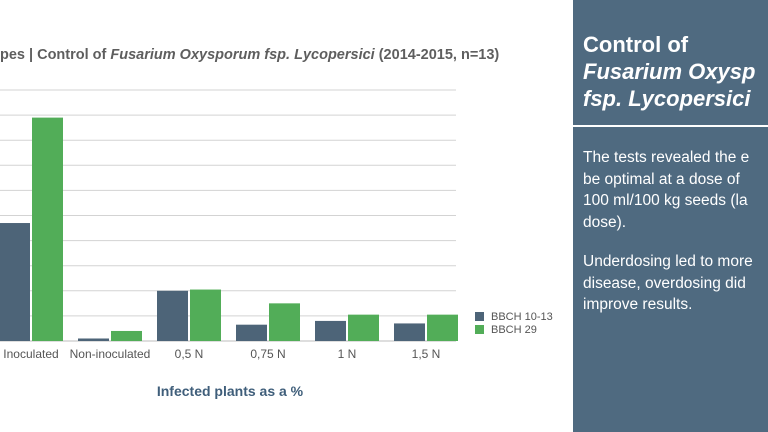 The image size is (768, 432). What do you see at coordinates (189, 354) in the screenshot?
I see `x-tick-label: 0,5 N` at bounding box center [189, 354].